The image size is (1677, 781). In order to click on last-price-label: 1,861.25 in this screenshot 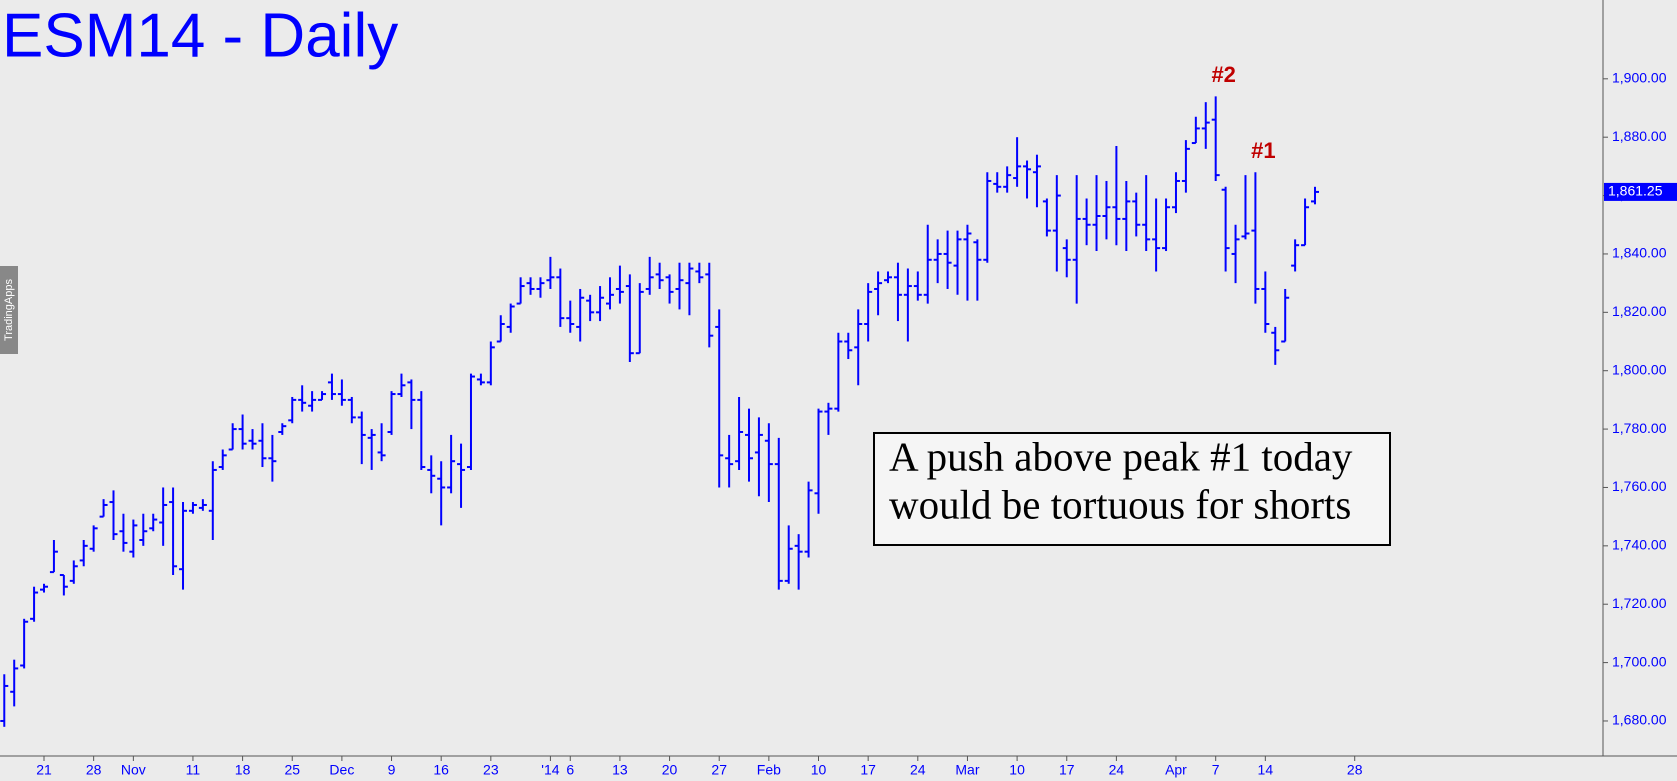, I will do `click(1635, 191)`.